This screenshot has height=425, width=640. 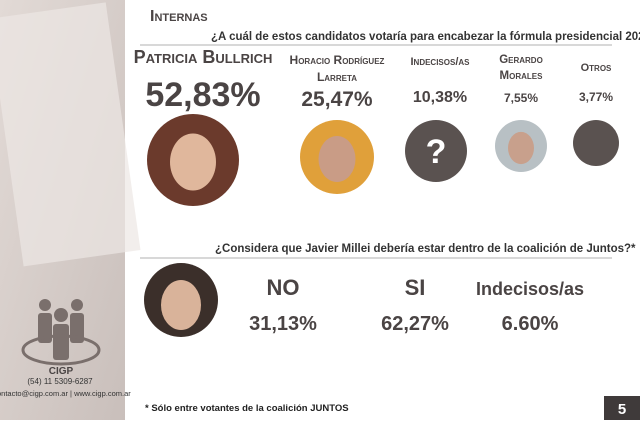 What do you see at coordinates (60, 381) in the screenshot?
I see `phone: (54) 11 5309-6287` at bounding box center [60, 381].